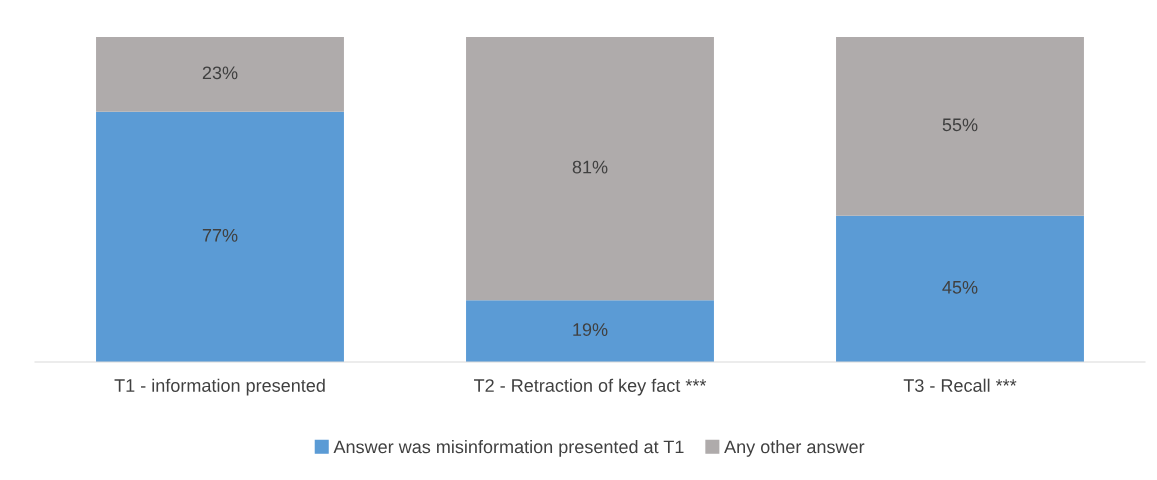  What do you see at coordinates (960, 385) in the screenshot?
I see `x-tick-label: T3 - Recall ***` at bounding box center [960, 385].